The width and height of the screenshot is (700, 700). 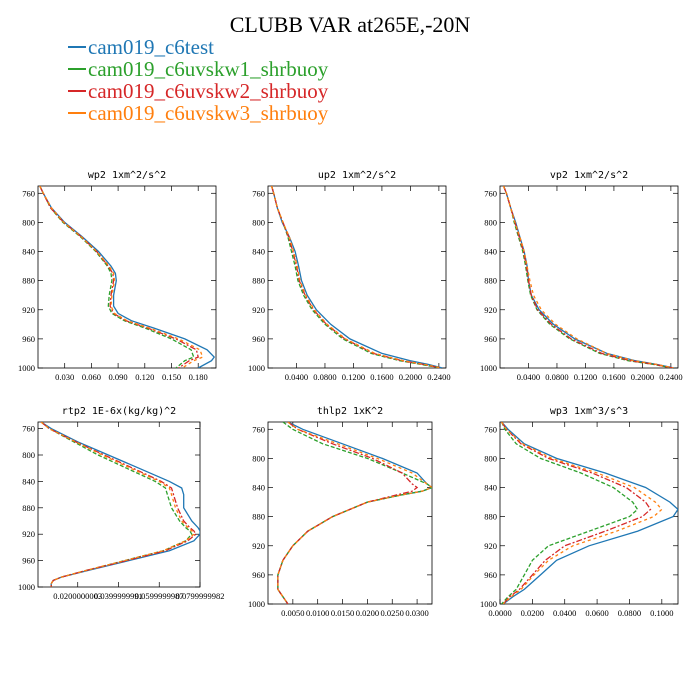 What do you see at coordinates (438, 377) in the screenshot?
I see `x-tick-label: 0.2400` at bounding box center [438, 377].